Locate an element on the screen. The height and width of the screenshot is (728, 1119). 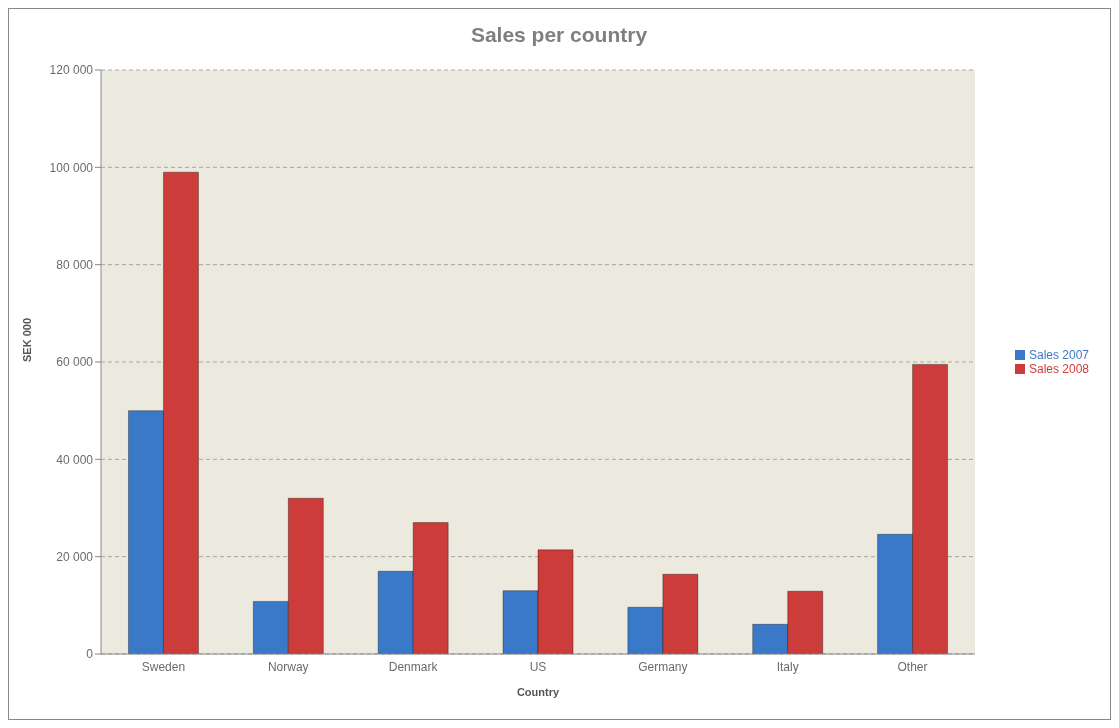
y-tick-label: 20 000 is located at coordinates (75, 556).